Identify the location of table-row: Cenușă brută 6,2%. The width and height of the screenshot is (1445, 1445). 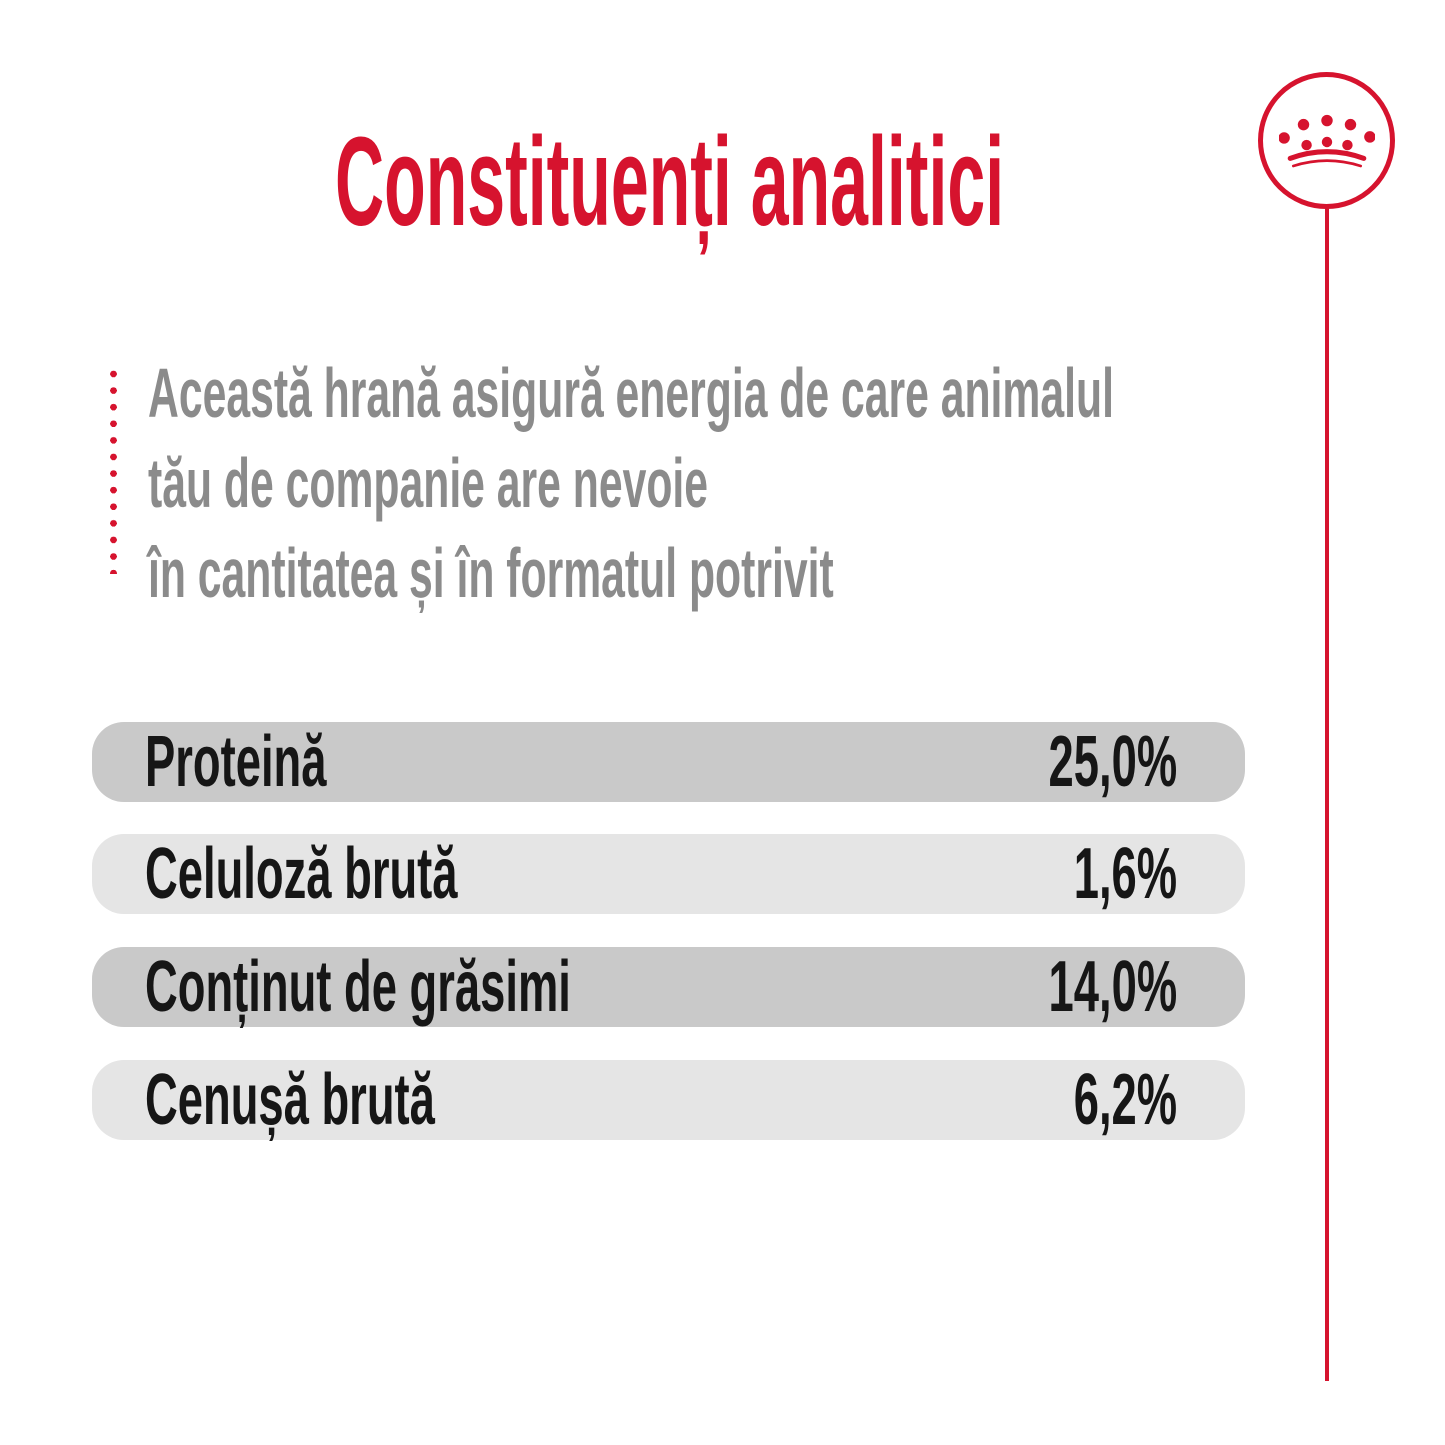
(668, 1100).